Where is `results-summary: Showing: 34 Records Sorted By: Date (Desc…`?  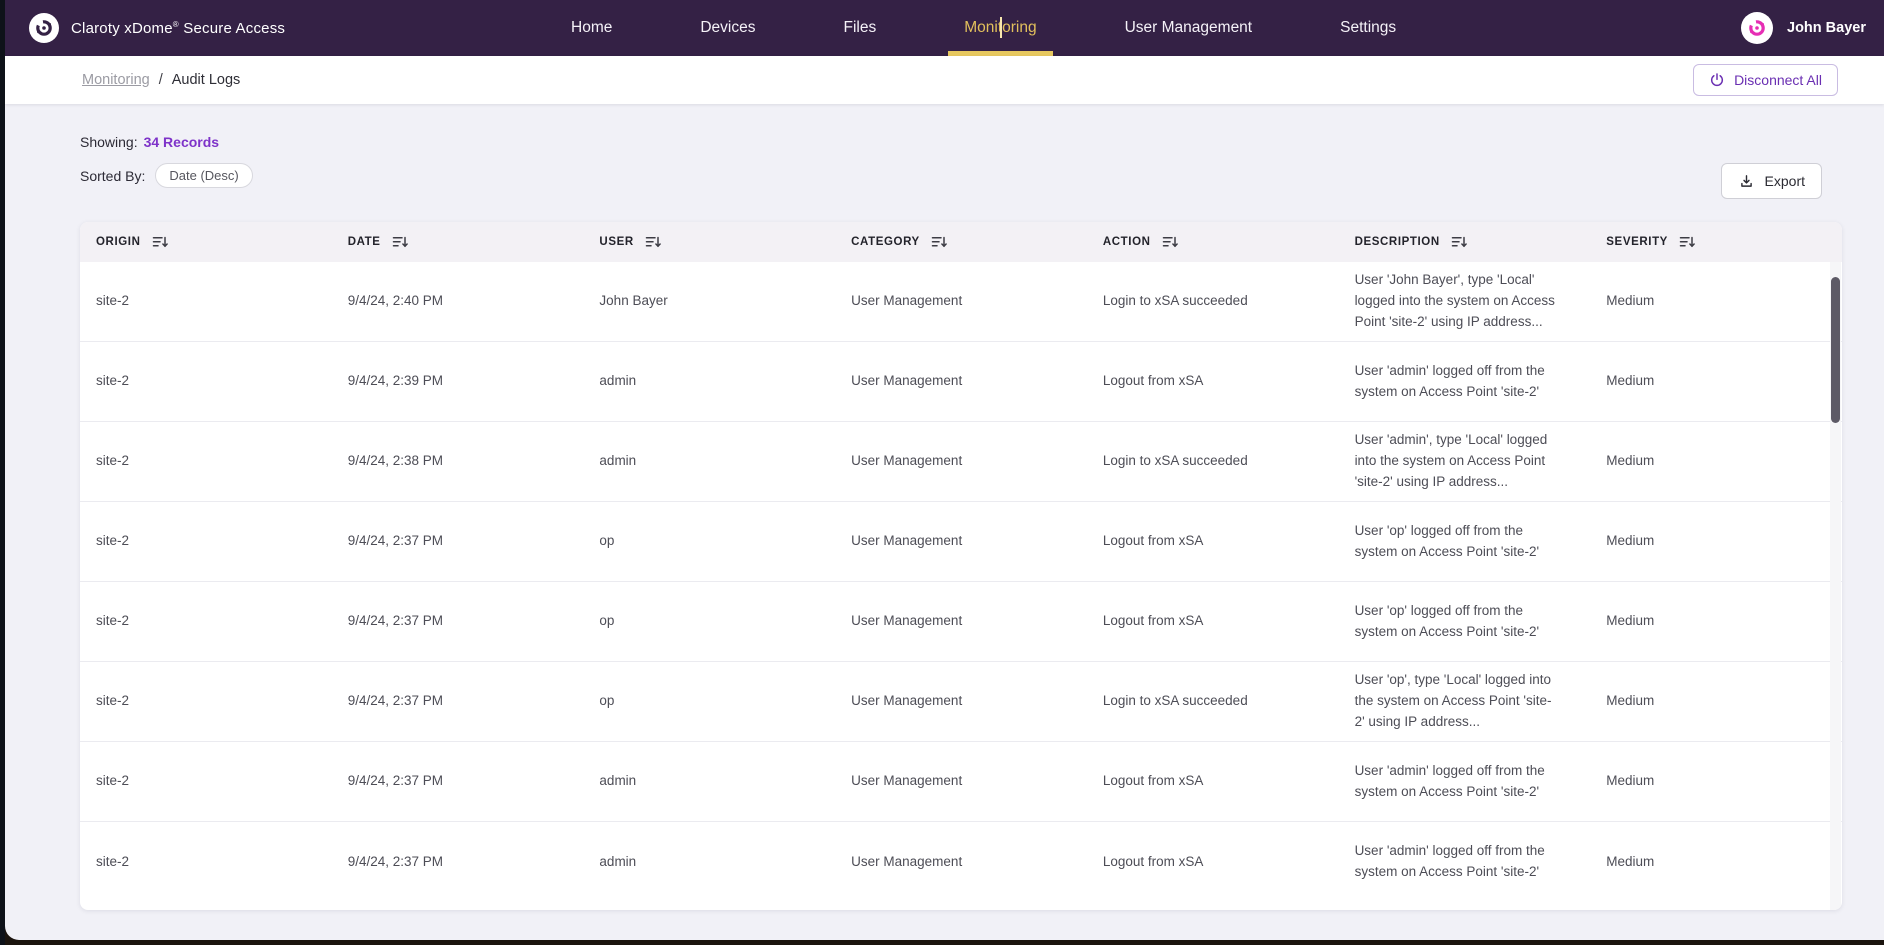
results-summary: Showing: 34 Records Sorted By: Date (Desc… is located at coordinates (166, 161).